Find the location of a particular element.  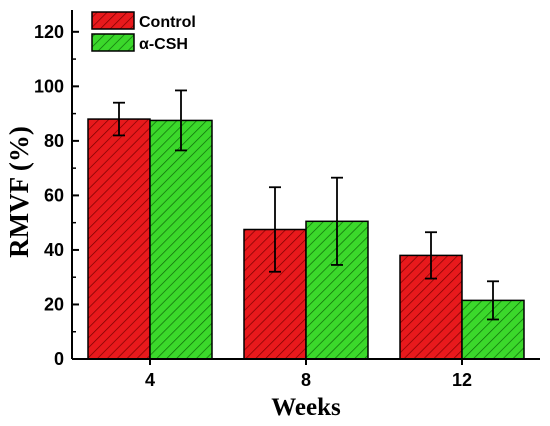

x-tick-label-1: 8 is located at coordinates (306, 380).